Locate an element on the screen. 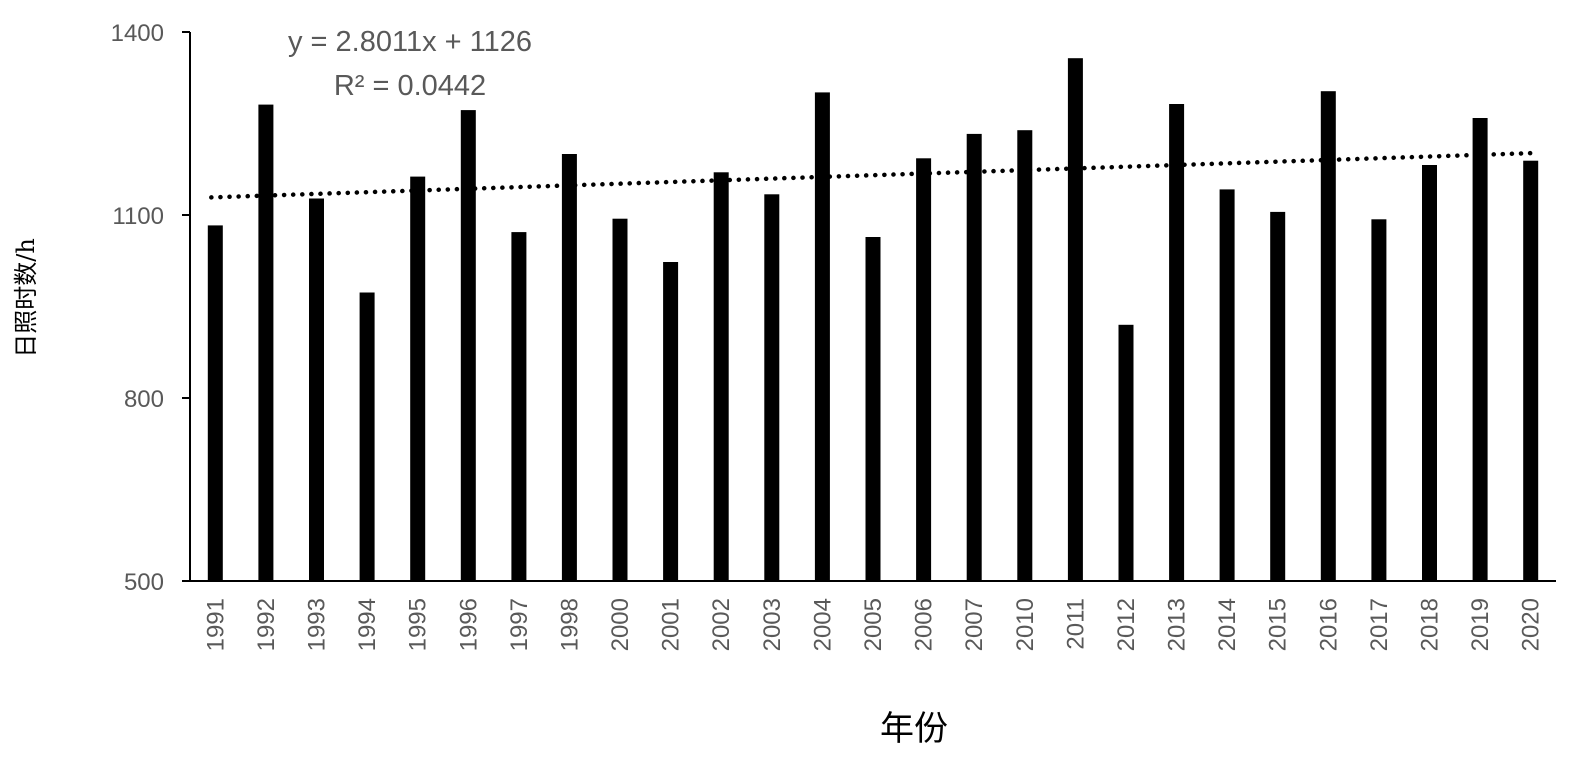 The image size is (1585, 782). bar-1992 is located at coordinates (266, 342).